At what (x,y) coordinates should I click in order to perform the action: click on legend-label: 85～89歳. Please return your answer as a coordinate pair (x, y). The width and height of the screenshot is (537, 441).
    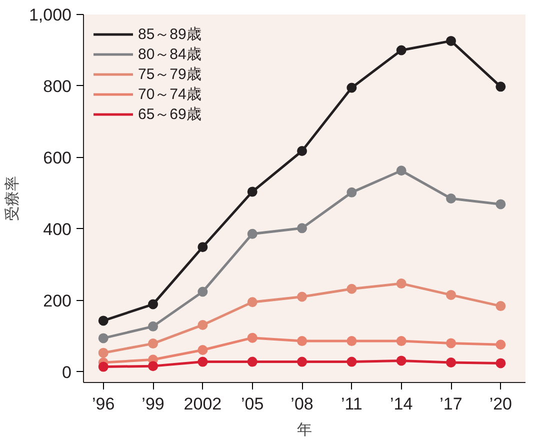
    Looking at the image, I should click on (170, 34).